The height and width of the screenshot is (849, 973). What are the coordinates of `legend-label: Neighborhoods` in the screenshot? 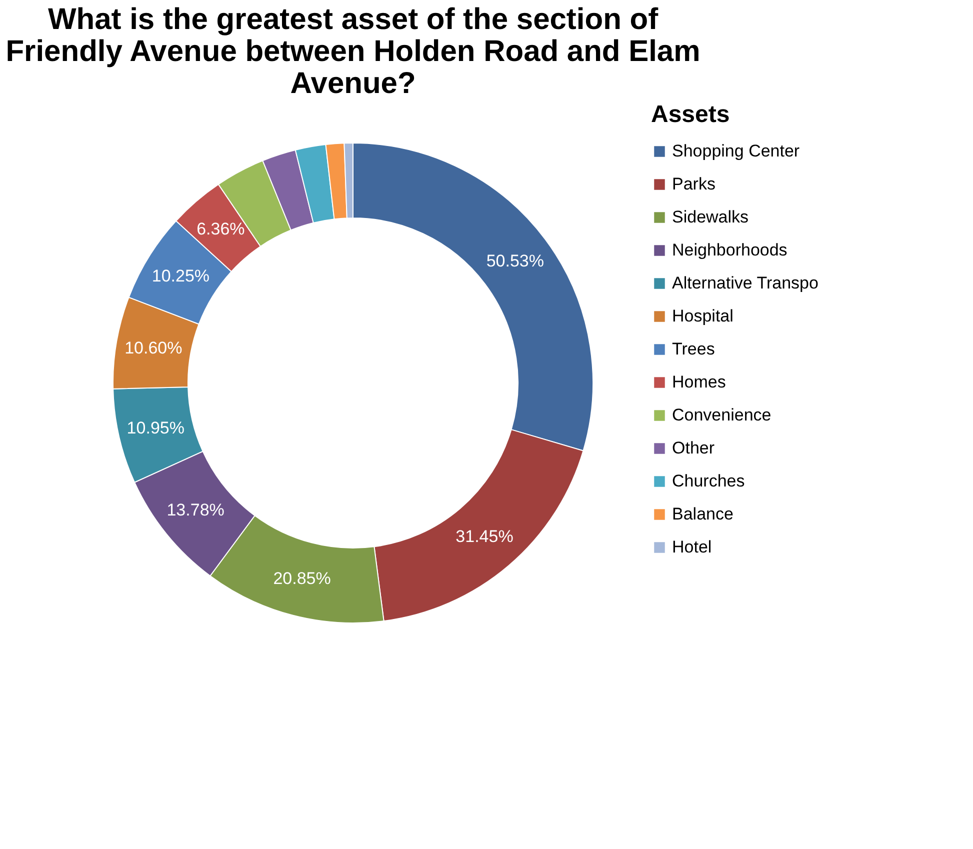 It's located at (730, 250).